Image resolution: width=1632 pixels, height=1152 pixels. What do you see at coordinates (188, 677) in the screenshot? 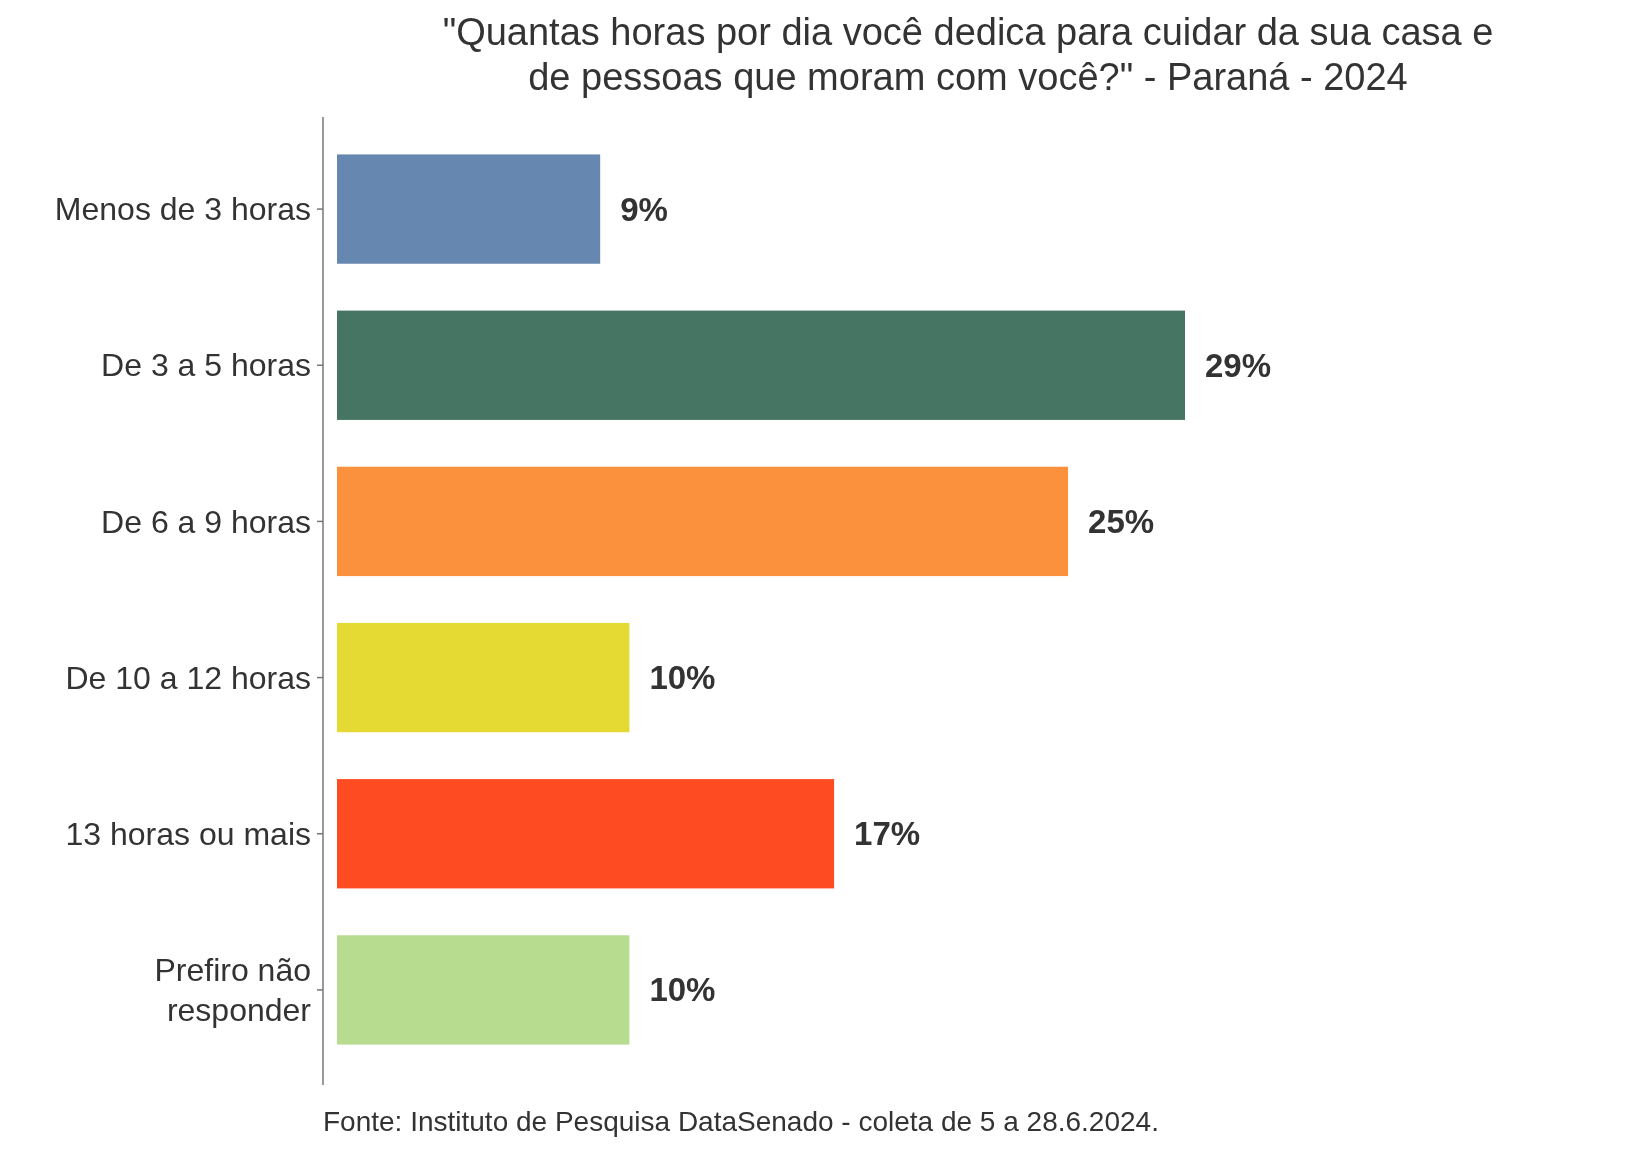
I see `y-tick-label: De 10 a 12 horas` at bounding box center [188, 677].